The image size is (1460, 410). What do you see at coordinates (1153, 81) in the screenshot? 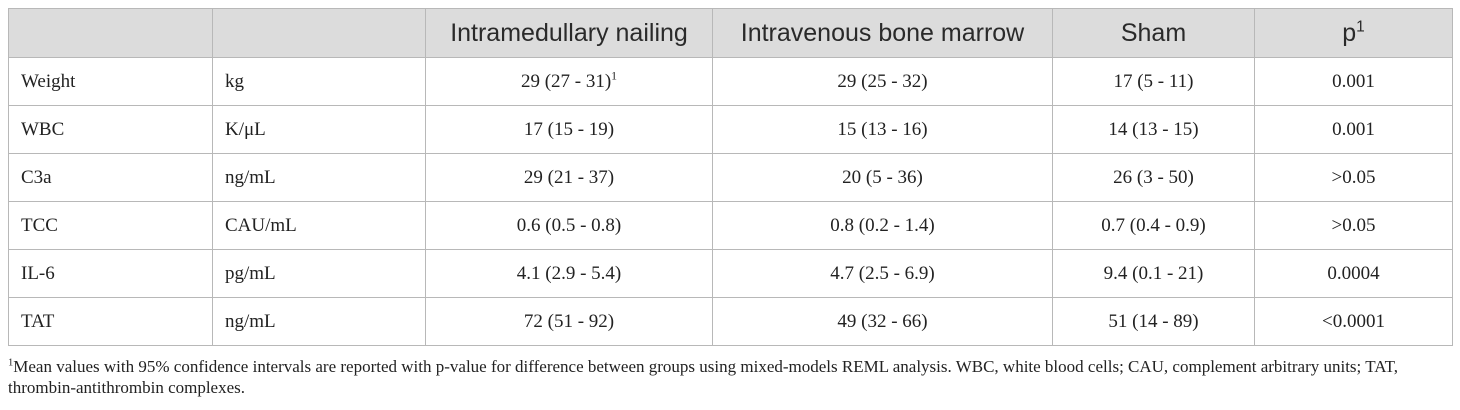
I see `cell-sham: 17 (5 - 11)` at bounding box center [1153, 81].